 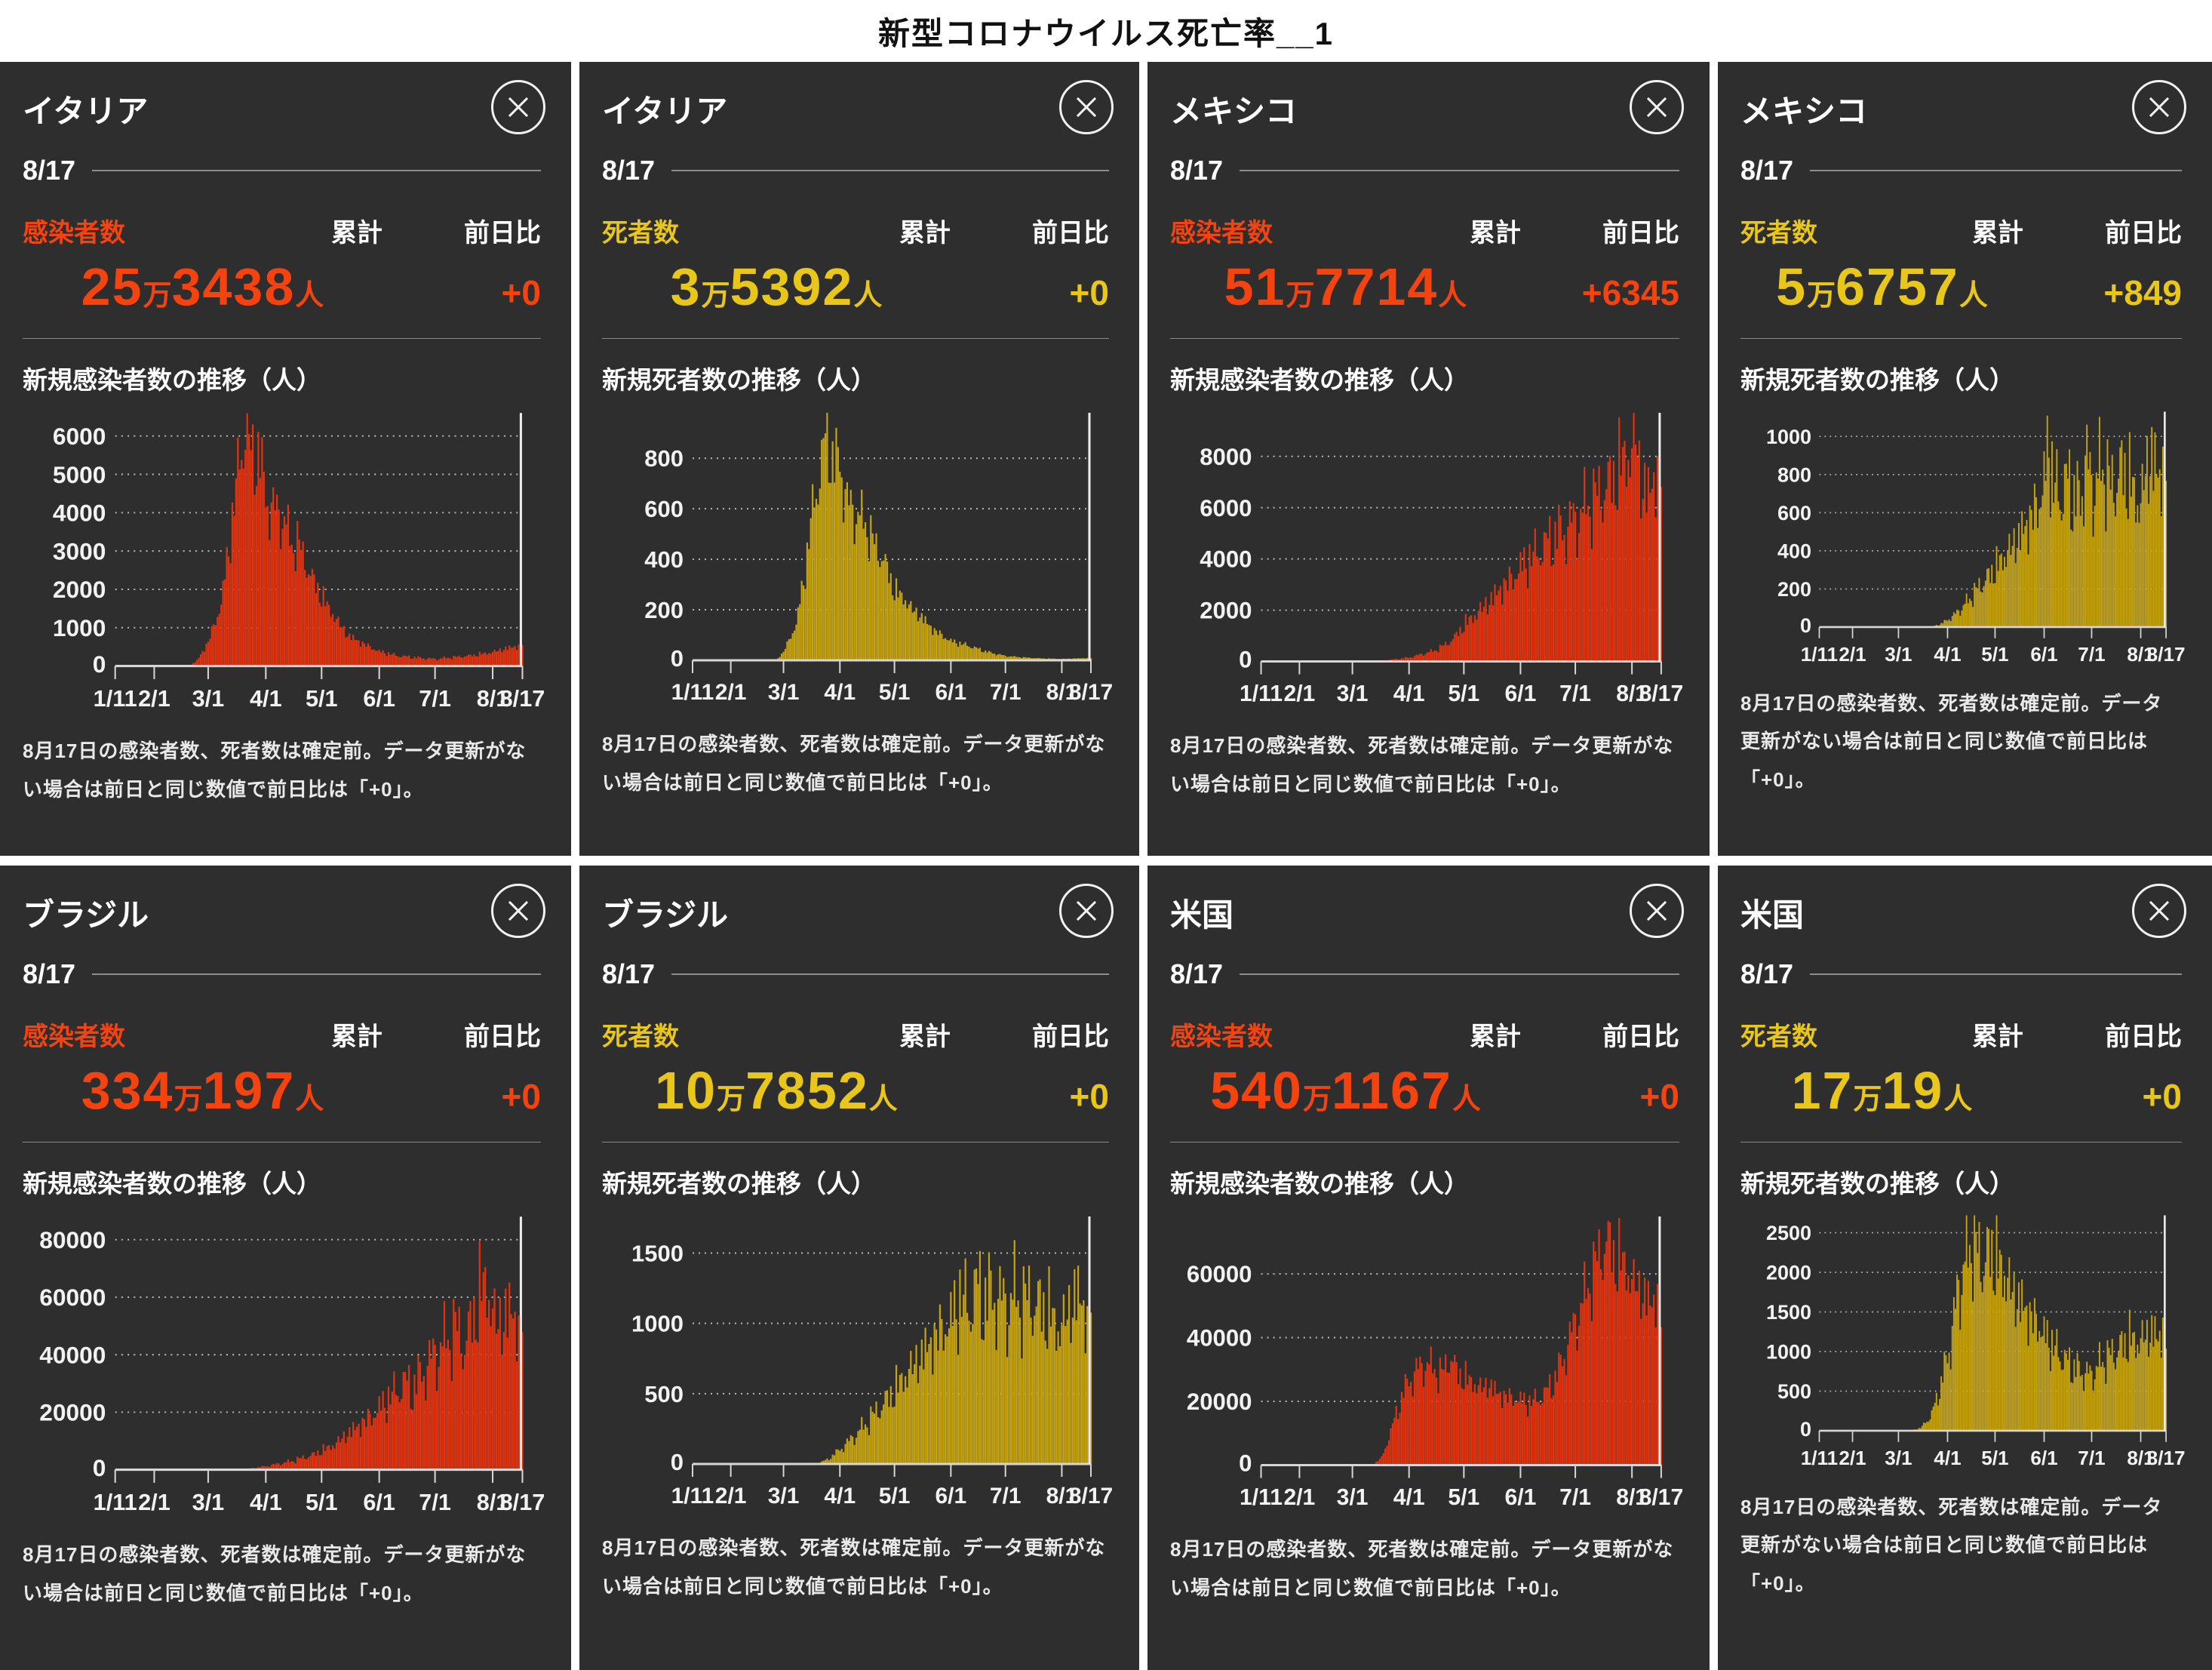 What do you see at coordinates (1234, 111) in the screenshot?
I see `country-name: メキシコ` at bounding box center [1234, 111].